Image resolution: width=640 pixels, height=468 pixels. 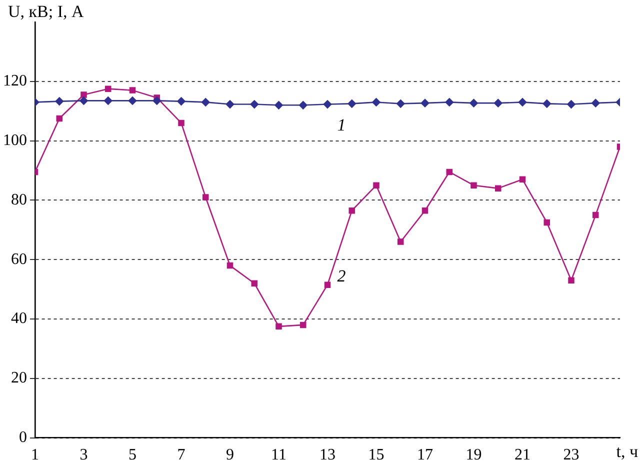 I want to click on x-tick-label: 9, so click(x=230, y=455).